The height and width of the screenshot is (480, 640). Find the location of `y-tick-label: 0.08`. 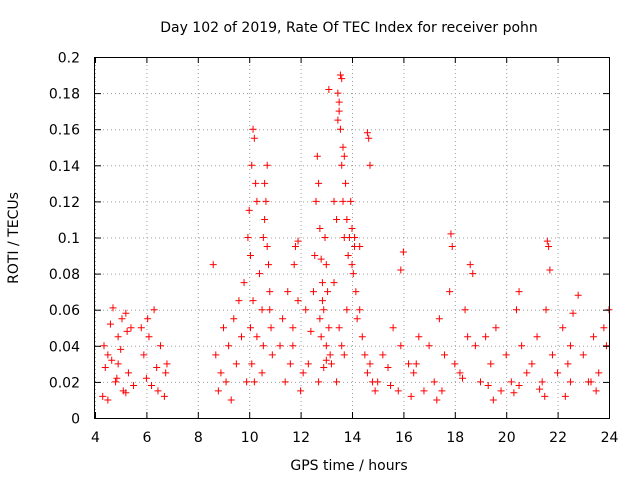

y-tick-label: 0.08 is located at coordinates (64, 275).